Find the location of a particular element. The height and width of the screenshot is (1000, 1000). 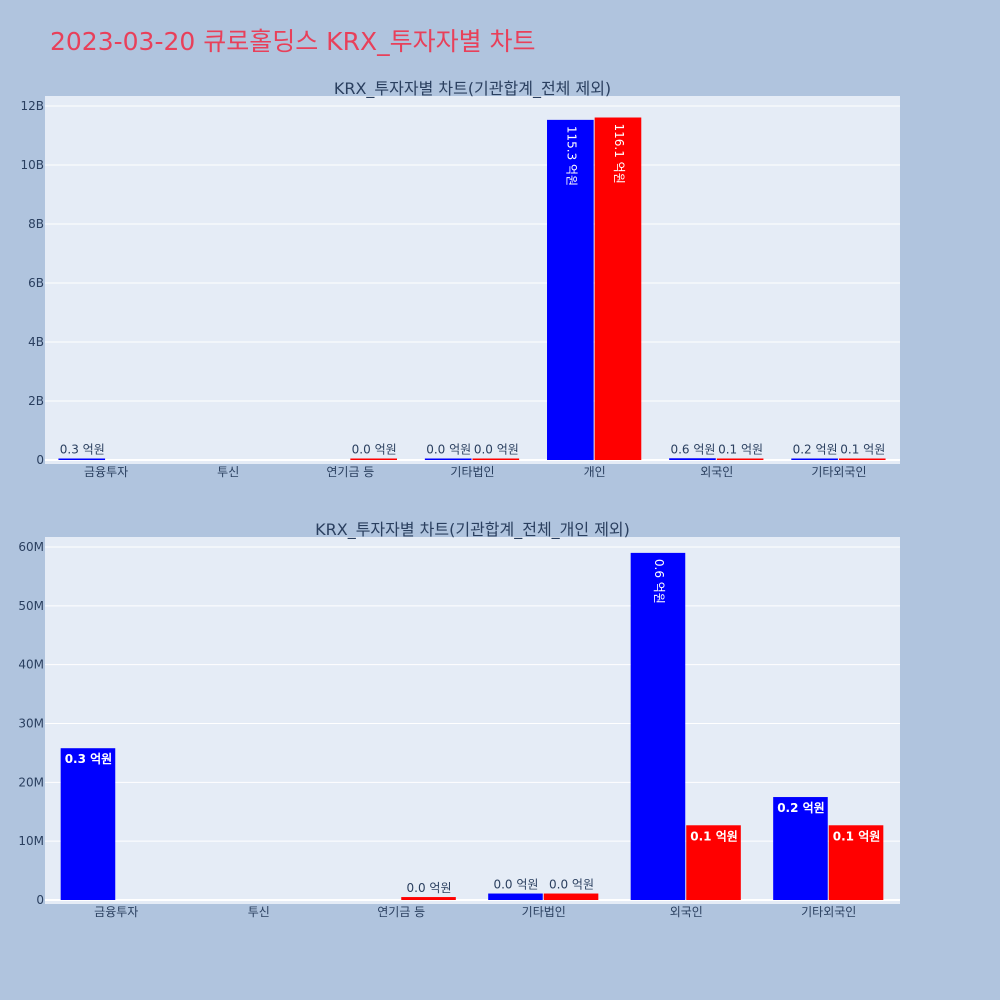

y-tick-label: 12B is located at coordinates (32, 106).